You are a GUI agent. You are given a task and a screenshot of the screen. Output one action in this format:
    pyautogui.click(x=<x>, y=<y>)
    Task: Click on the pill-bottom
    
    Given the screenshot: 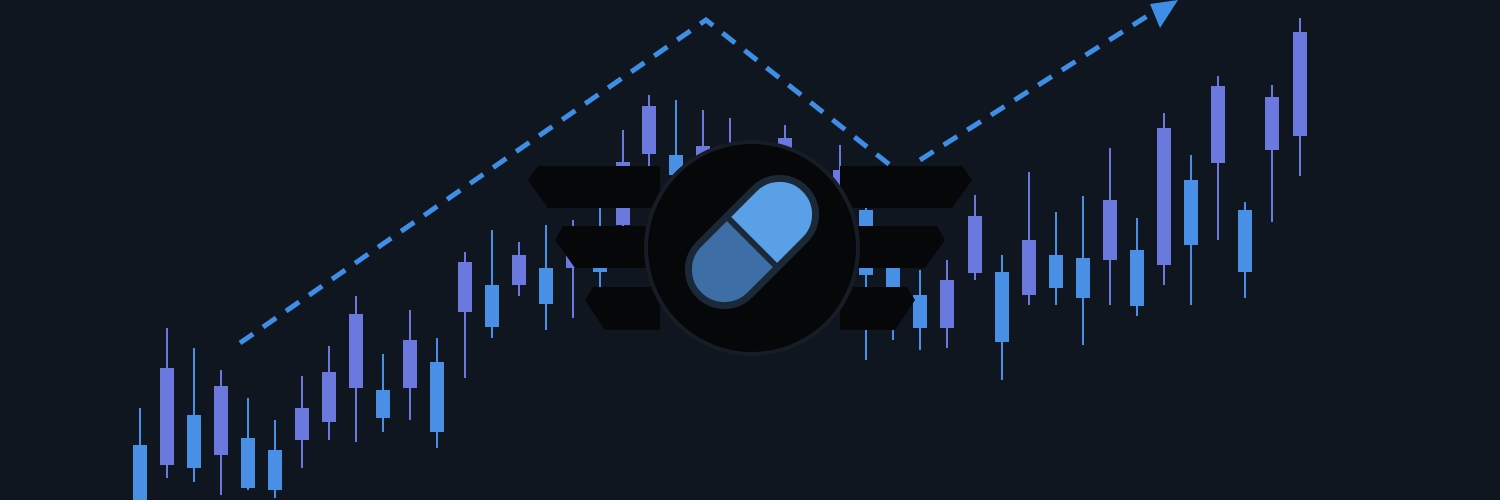 What is the action you would take?
    pyautogui.click(x=733, y=261)
    